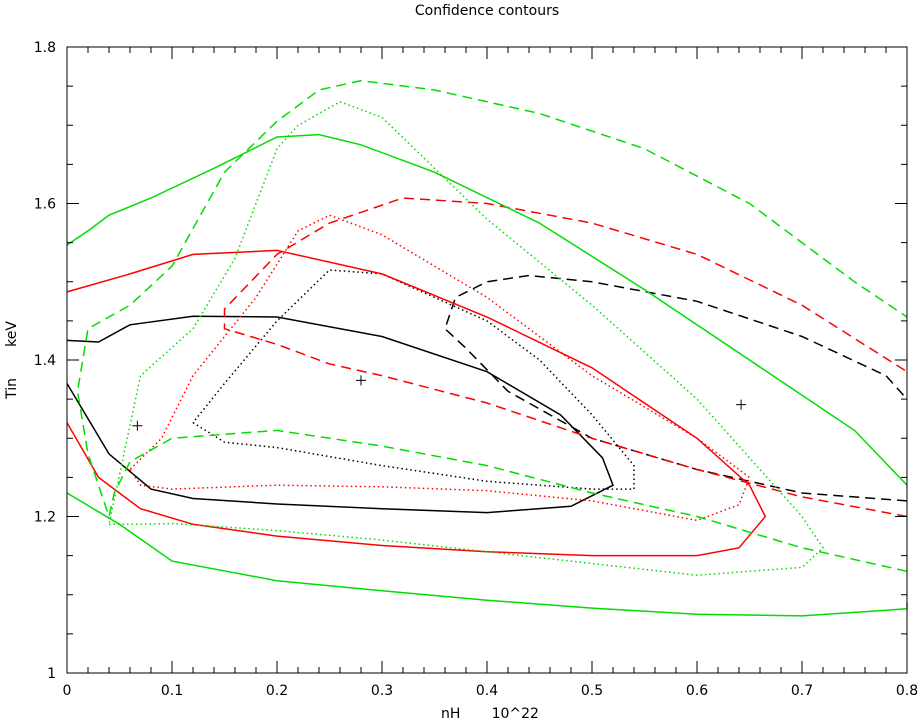  What do you see at coordinates (67, 691) in the screenshot?
I see `x-tick-label: 0` at bounding box center [67, 691].